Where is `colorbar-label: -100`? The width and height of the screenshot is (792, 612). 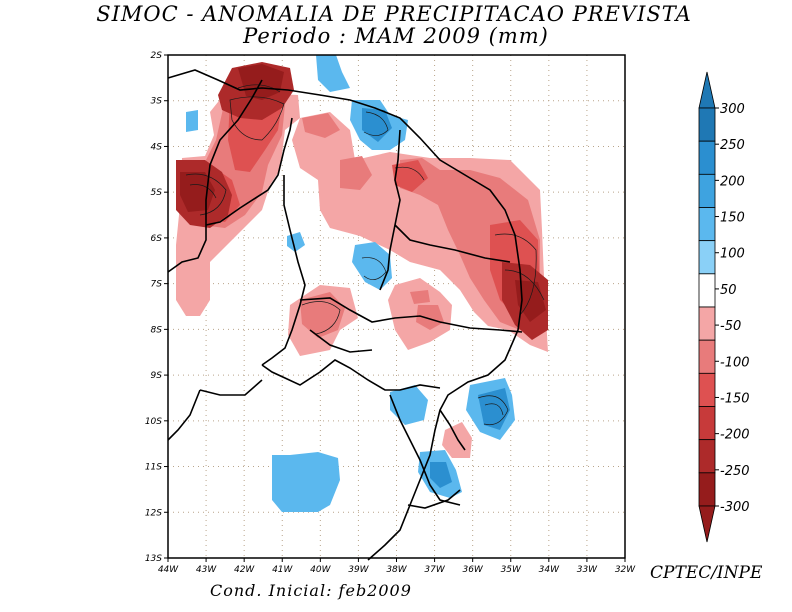
colorbar-label: -100 is located at coordinates (735, 362).